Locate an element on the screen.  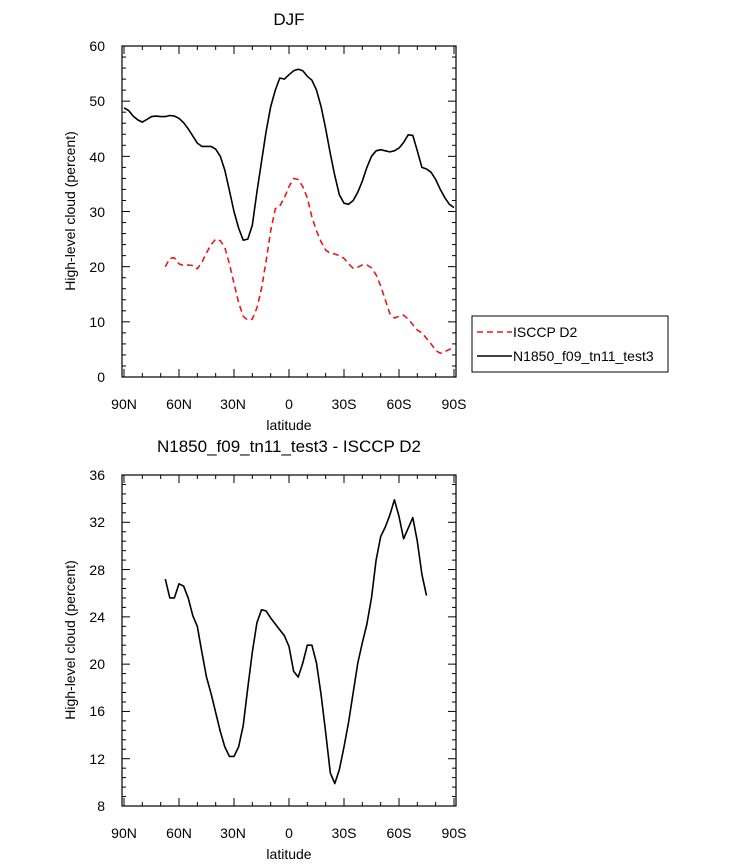
top-x-tick-label: 30S is located at coordinates (344, 404).